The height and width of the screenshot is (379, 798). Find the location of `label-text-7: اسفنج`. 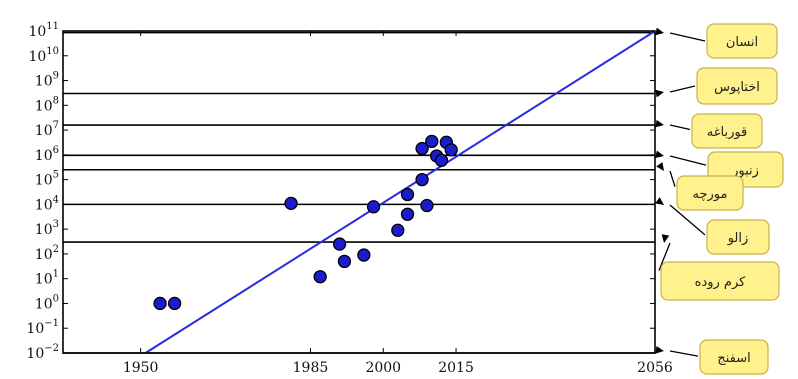

label-text-7: اسفنج is located at coordinates (733, 358).